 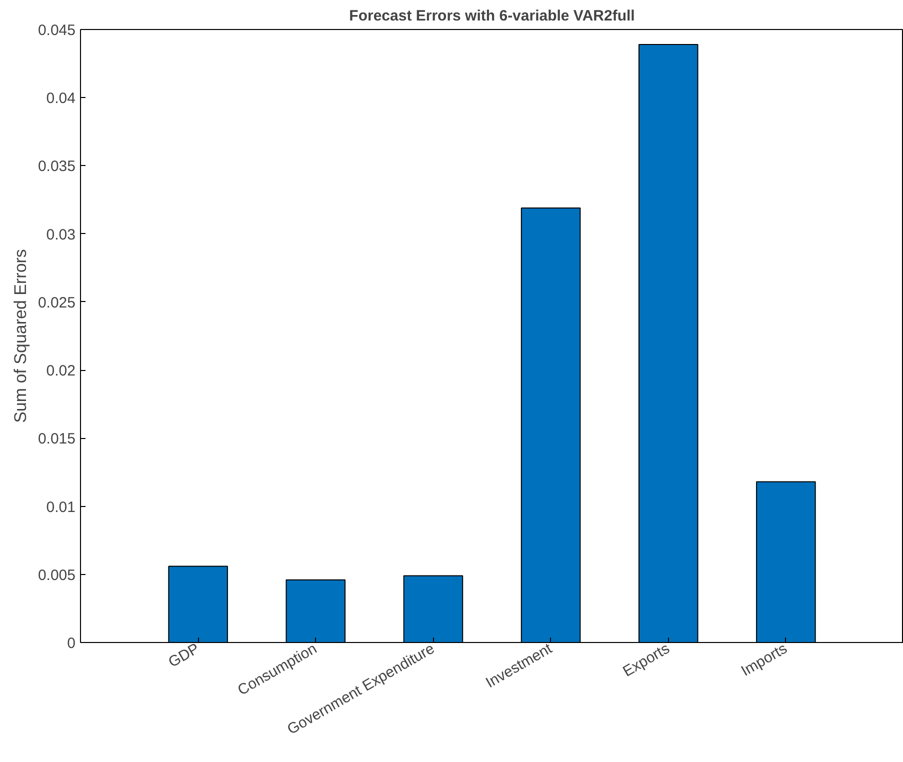 What do you see at coordinates (57, 575) in the screenshot?
I see `y-tick-label: 0.005` at bounding box center [57, 575].